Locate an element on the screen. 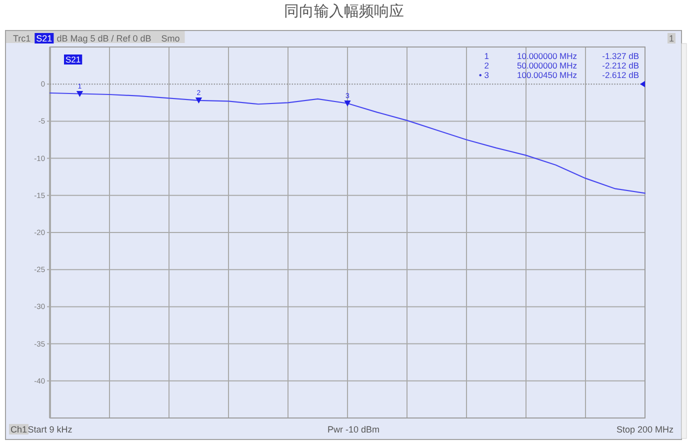 This screenshot has height=446, width=688. text: 1 is located at coordinates (671, 39).